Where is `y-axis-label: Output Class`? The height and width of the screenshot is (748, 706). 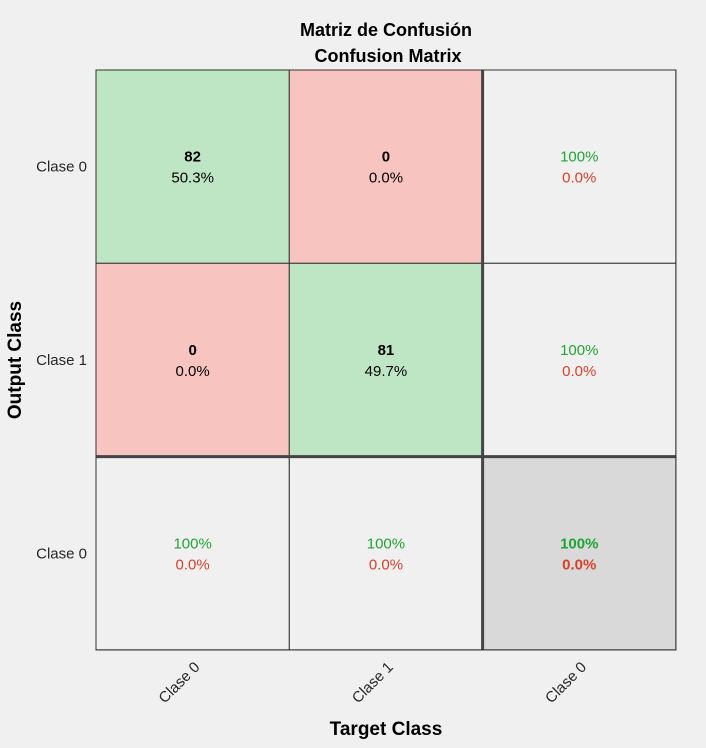
y-axis-label: Output Class is located at coordinates (15, 360).